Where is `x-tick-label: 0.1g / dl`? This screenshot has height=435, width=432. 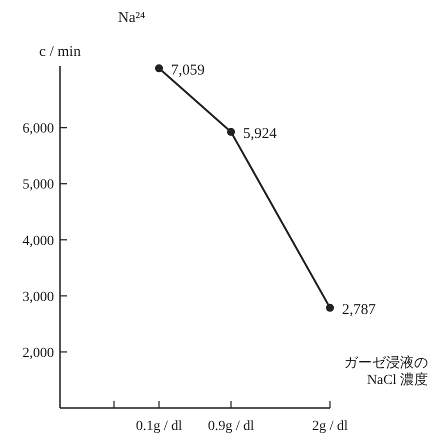
x-tick-label: 0.1g / dl is located at coordinates (159, 426).